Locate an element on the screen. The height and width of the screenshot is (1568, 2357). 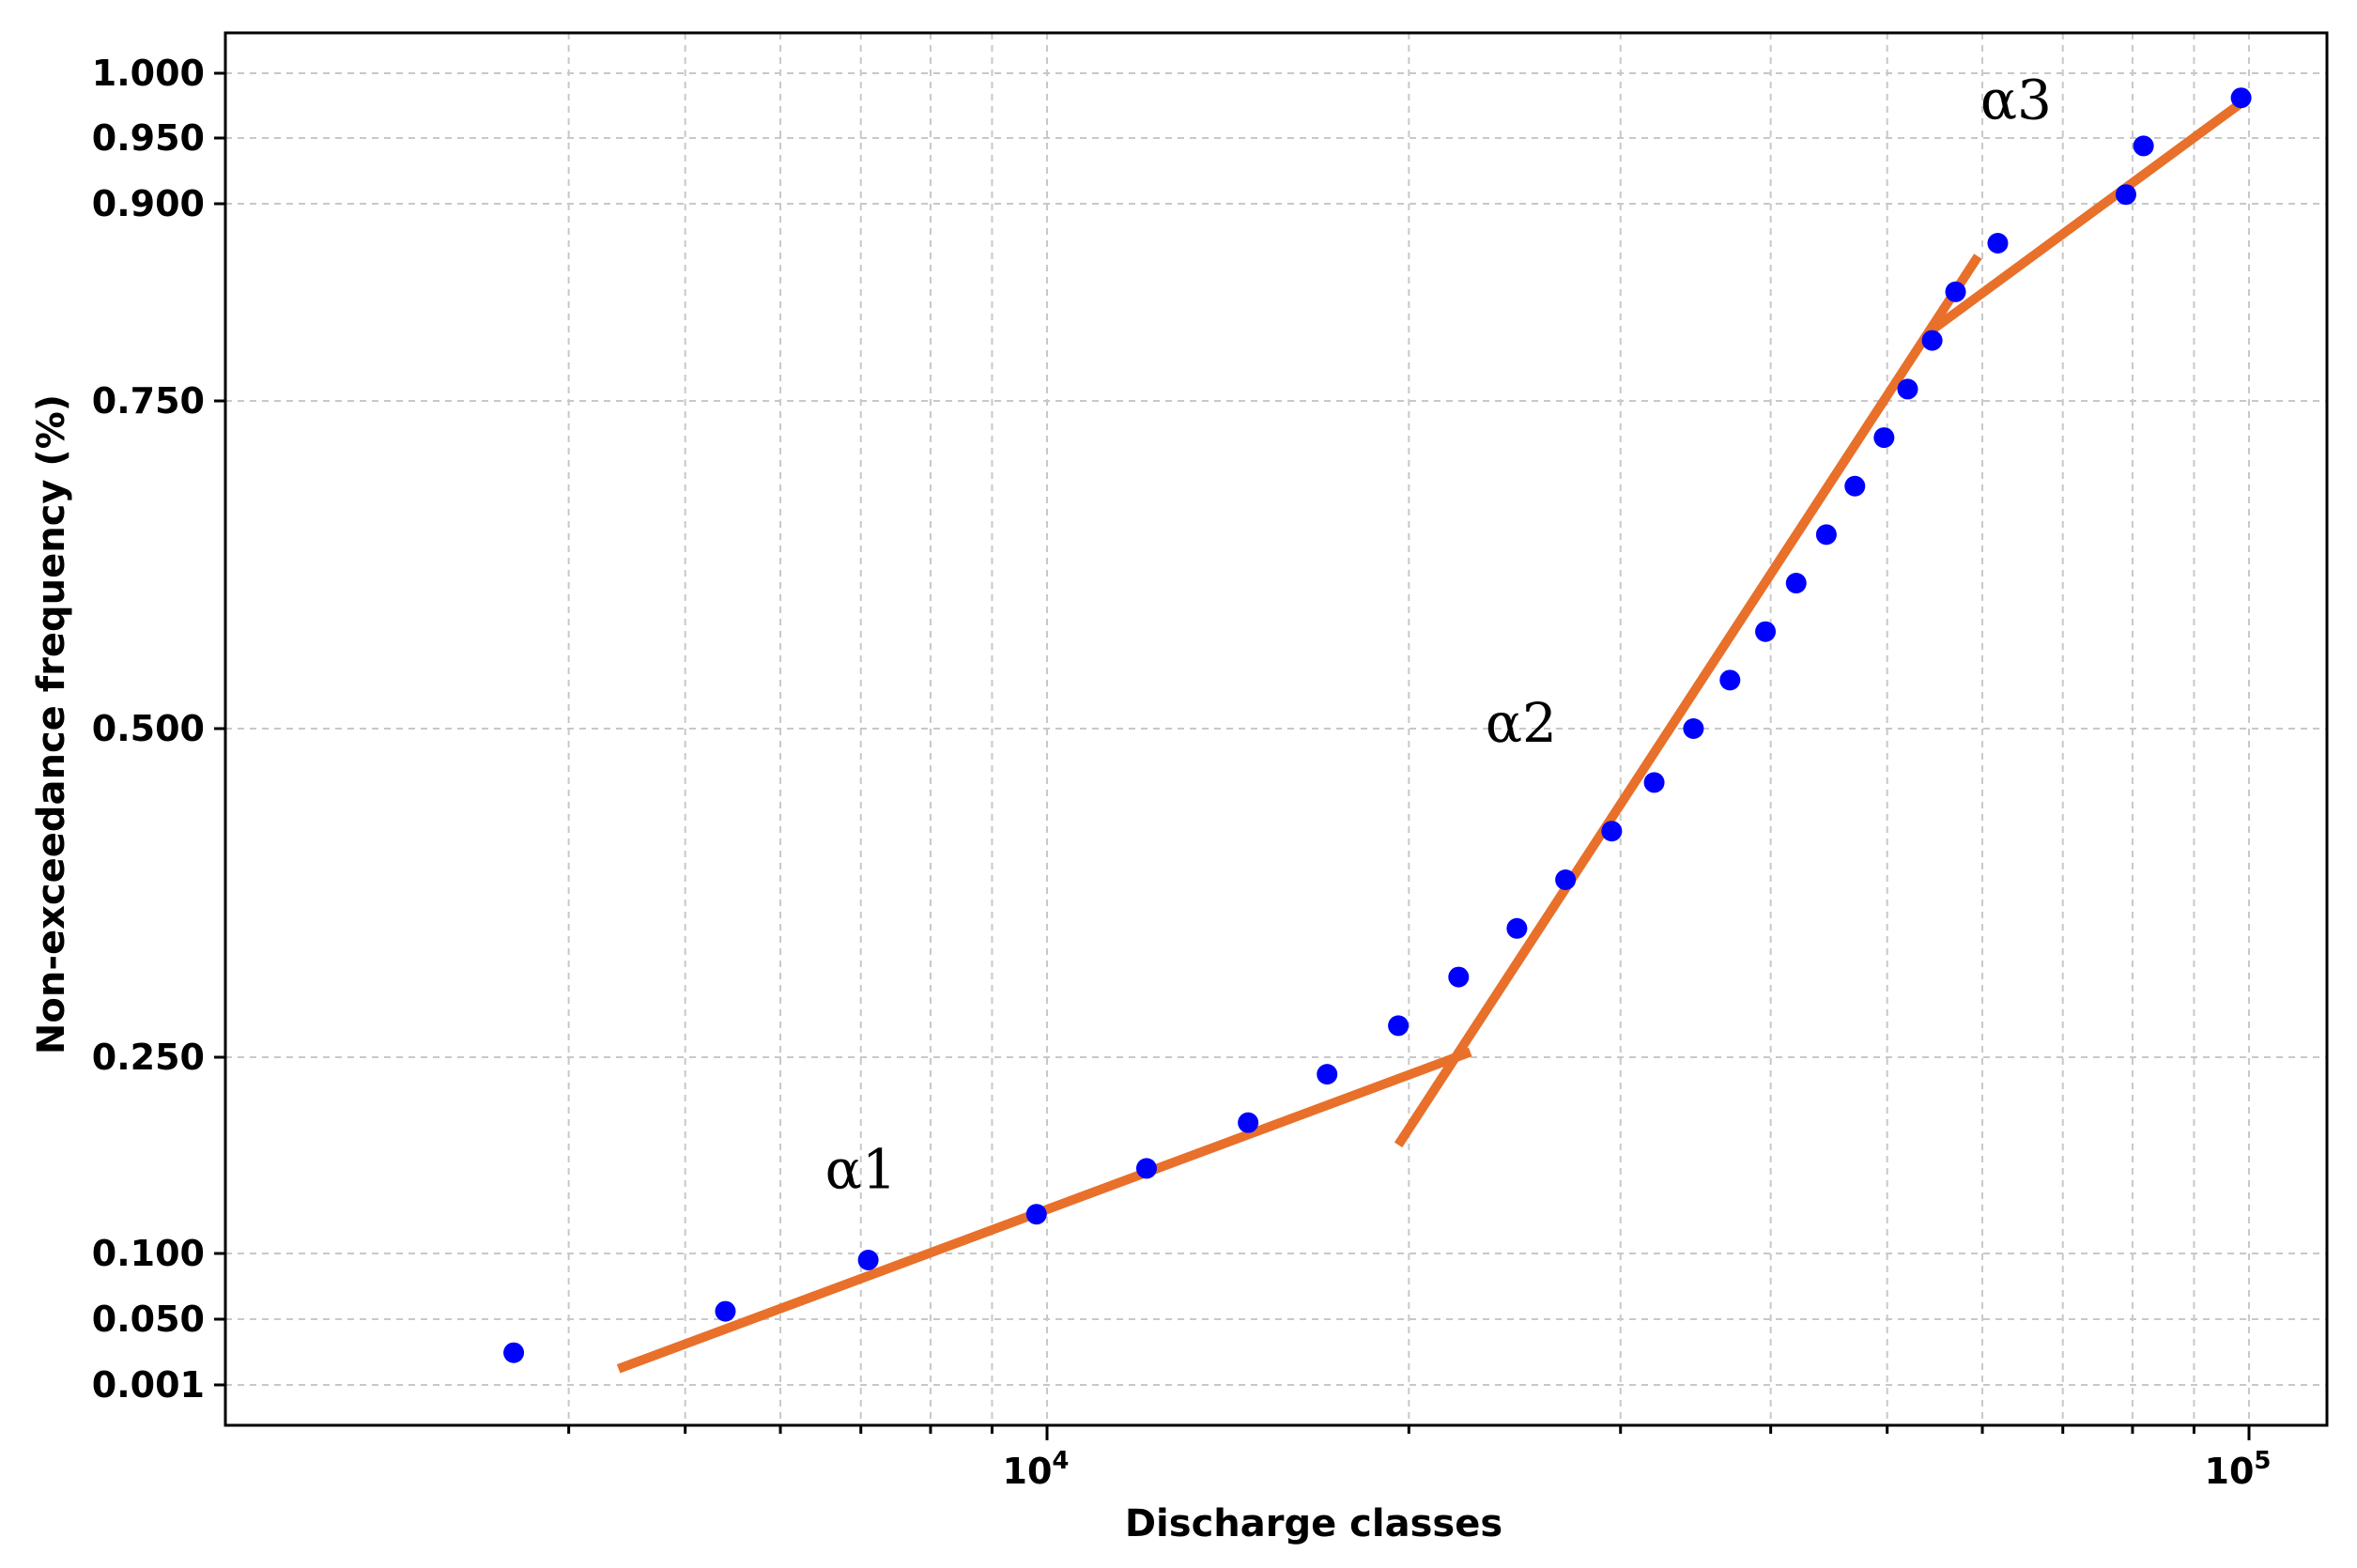
x-tick-label: 10⁴ is located at coordinates (1036, 1470).